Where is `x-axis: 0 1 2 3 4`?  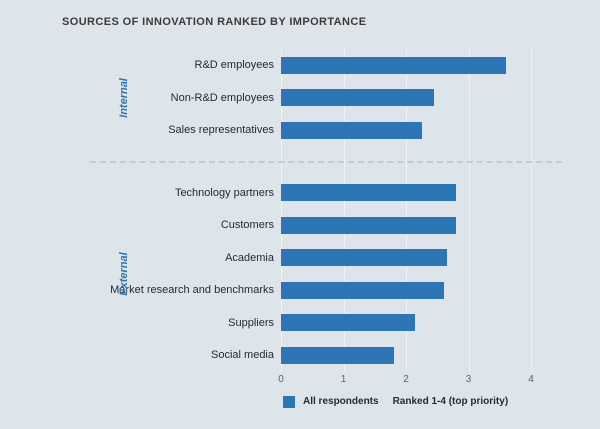 x-axis: 0 1 2 3 4 is located at coordinates (300, 380).